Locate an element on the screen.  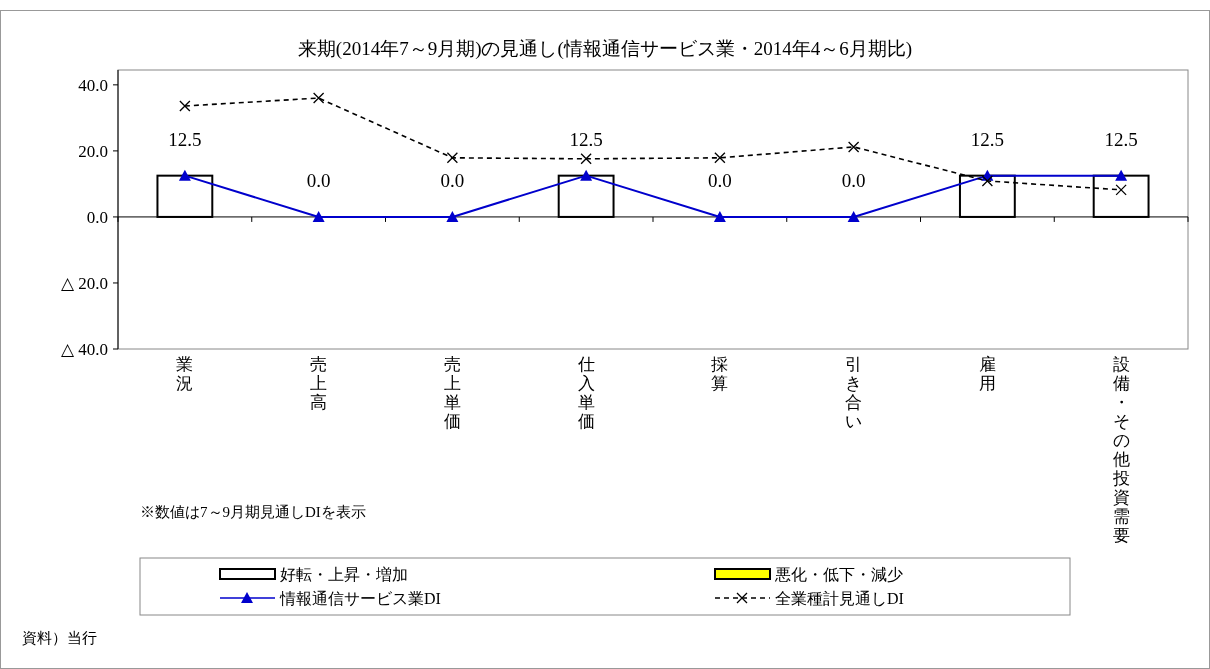
legend-label: 全業種計見通しDI is located at coordinates (839, 598).